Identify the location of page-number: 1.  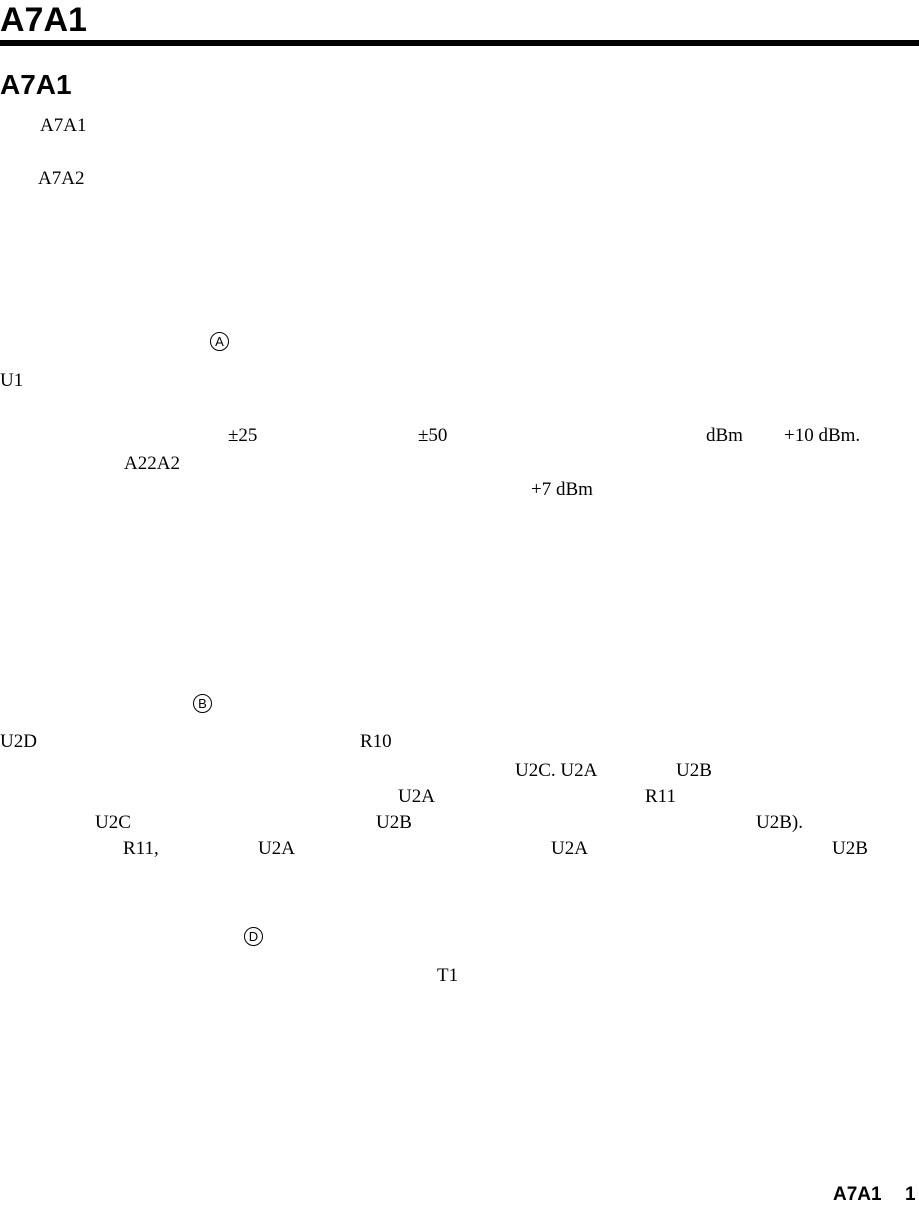
(910, 1194).